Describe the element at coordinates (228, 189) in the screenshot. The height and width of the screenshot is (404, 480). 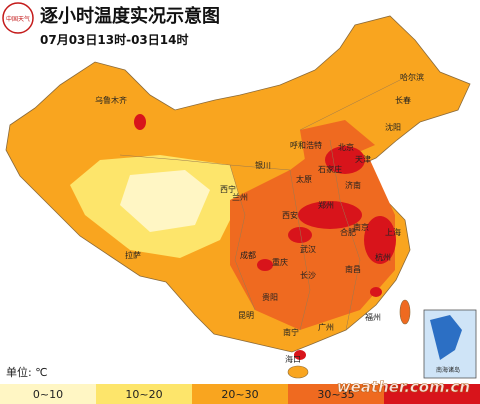
I see `city-label: 西宁` at that location.